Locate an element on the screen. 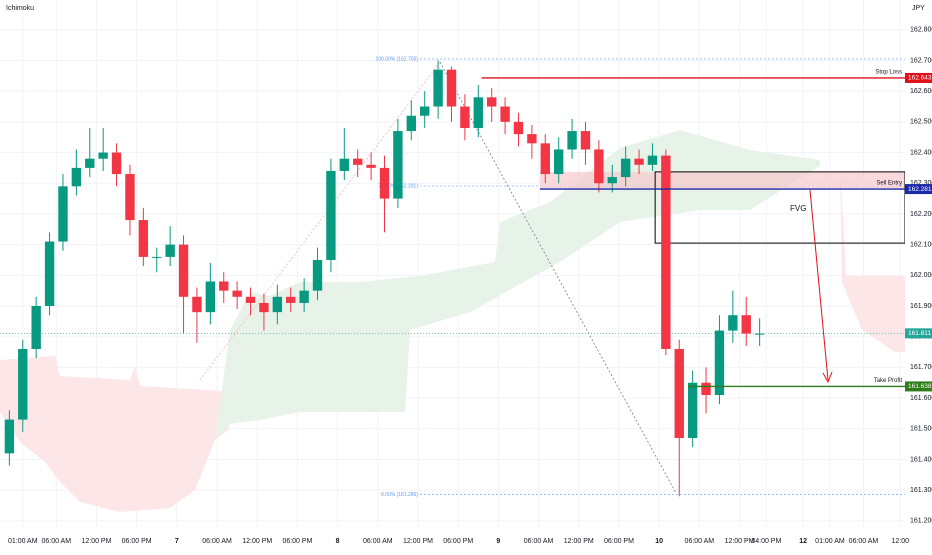  price-axis is located at coordinates (918, 275).